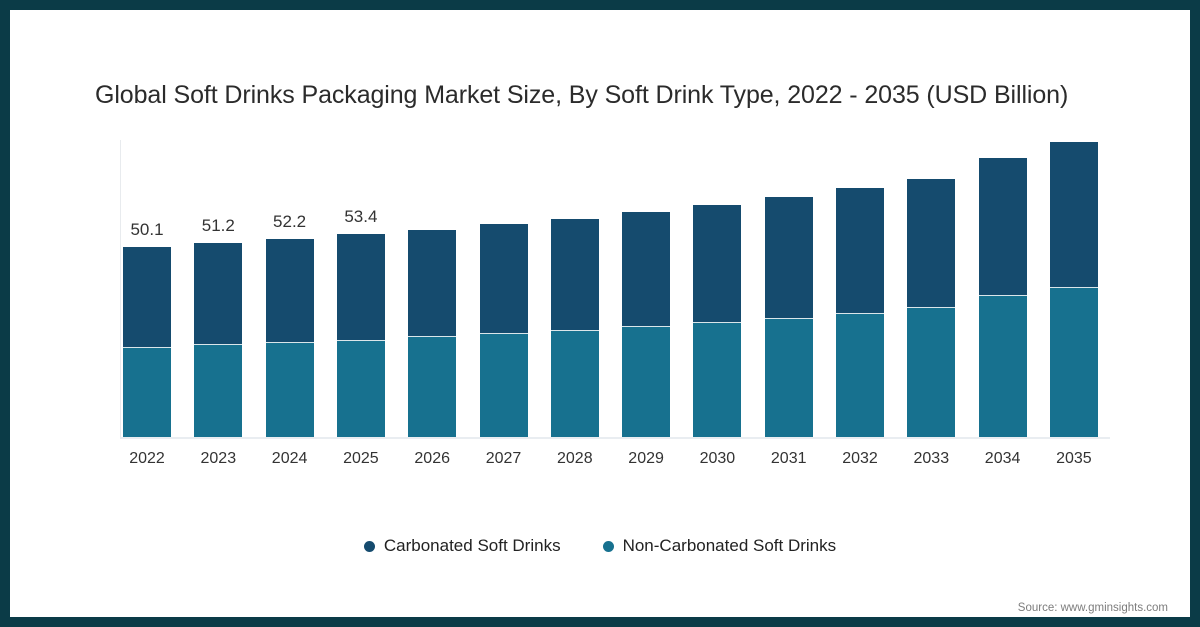  I want to click on legend-label: Carbonated Soft Drinks, so click(472, 545).